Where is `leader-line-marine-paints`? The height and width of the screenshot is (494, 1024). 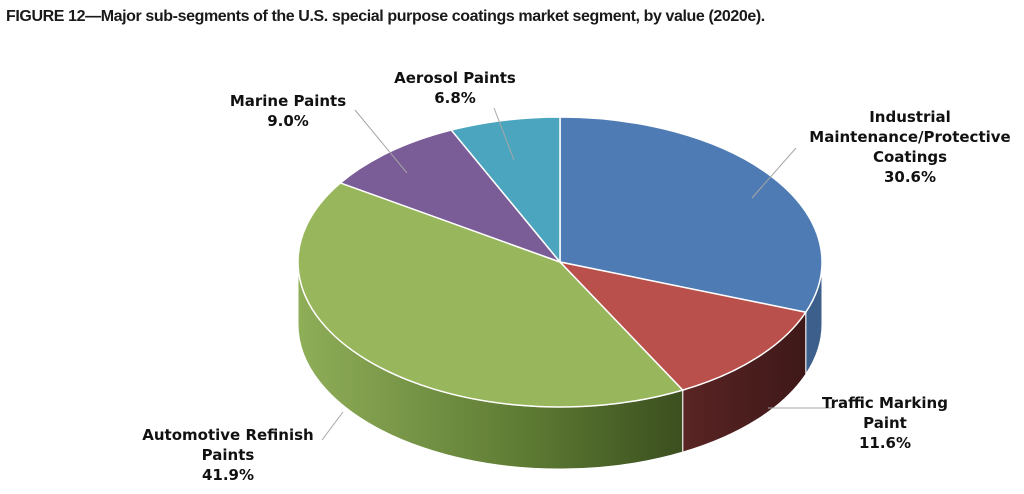
leader-line-marine-paints is located at coordinates (381, 141).